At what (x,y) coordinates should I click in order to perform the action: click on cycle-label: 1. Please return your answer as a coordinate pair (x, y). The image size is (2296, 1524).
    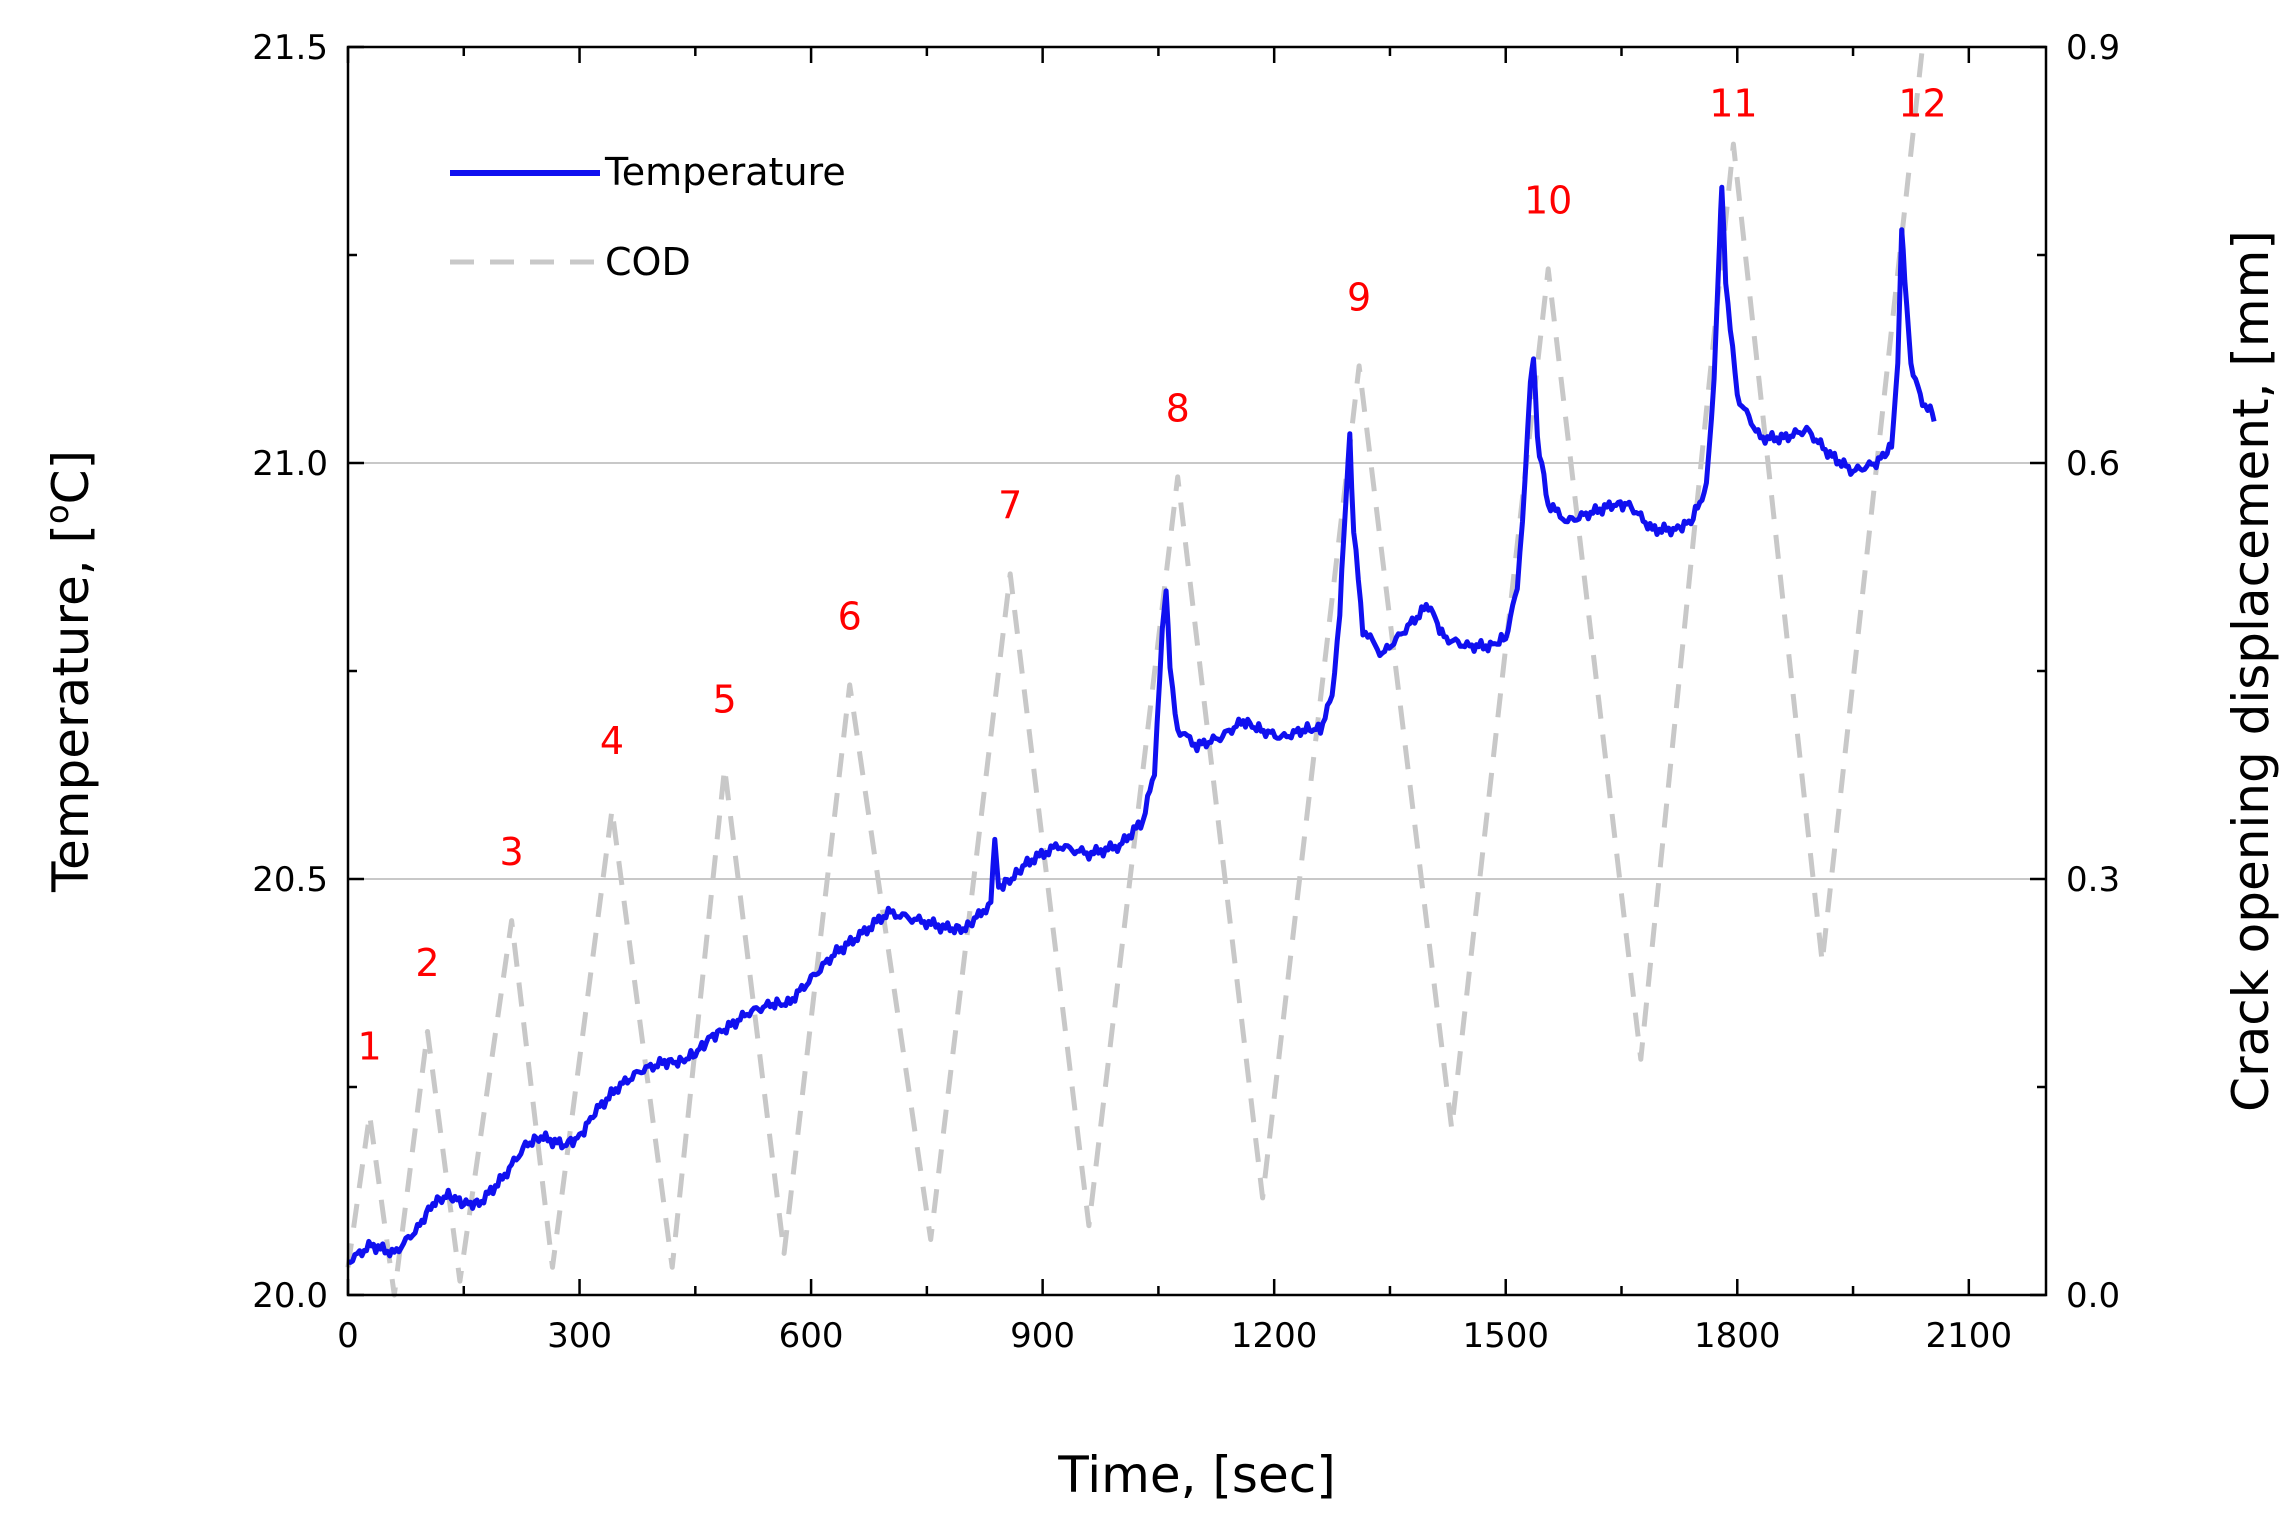
    Looking at the image, I should click on (370, 1046).